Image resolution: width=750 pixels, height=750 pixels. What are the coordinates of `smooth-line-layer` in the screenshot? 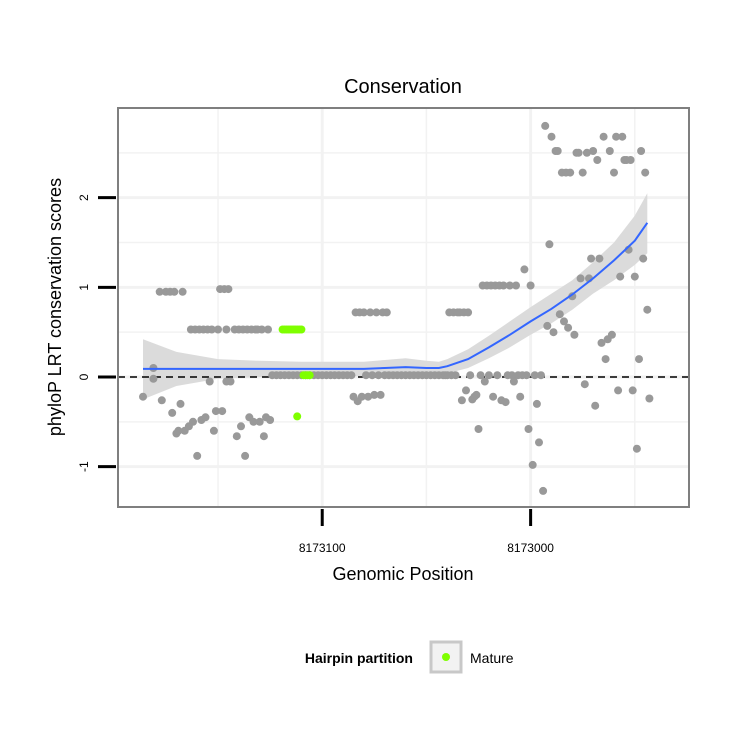 It's located at (396, 296).